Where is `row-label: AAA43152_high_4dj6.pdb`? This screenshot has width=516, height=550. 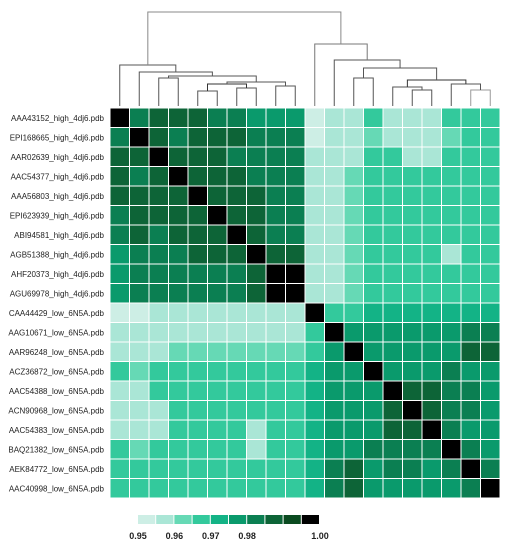 row-label: AAA43152_high_4dj6.pdb is located at coordinates (58, 118).